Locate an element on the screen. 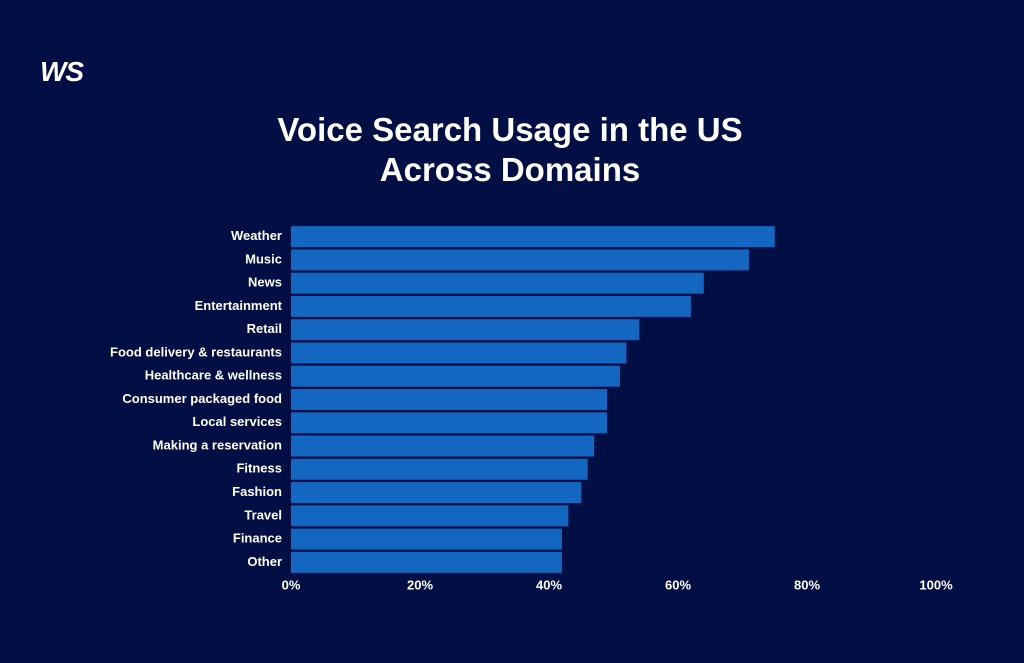  y-tick-label: Weather is located at coordinates (256, 235).